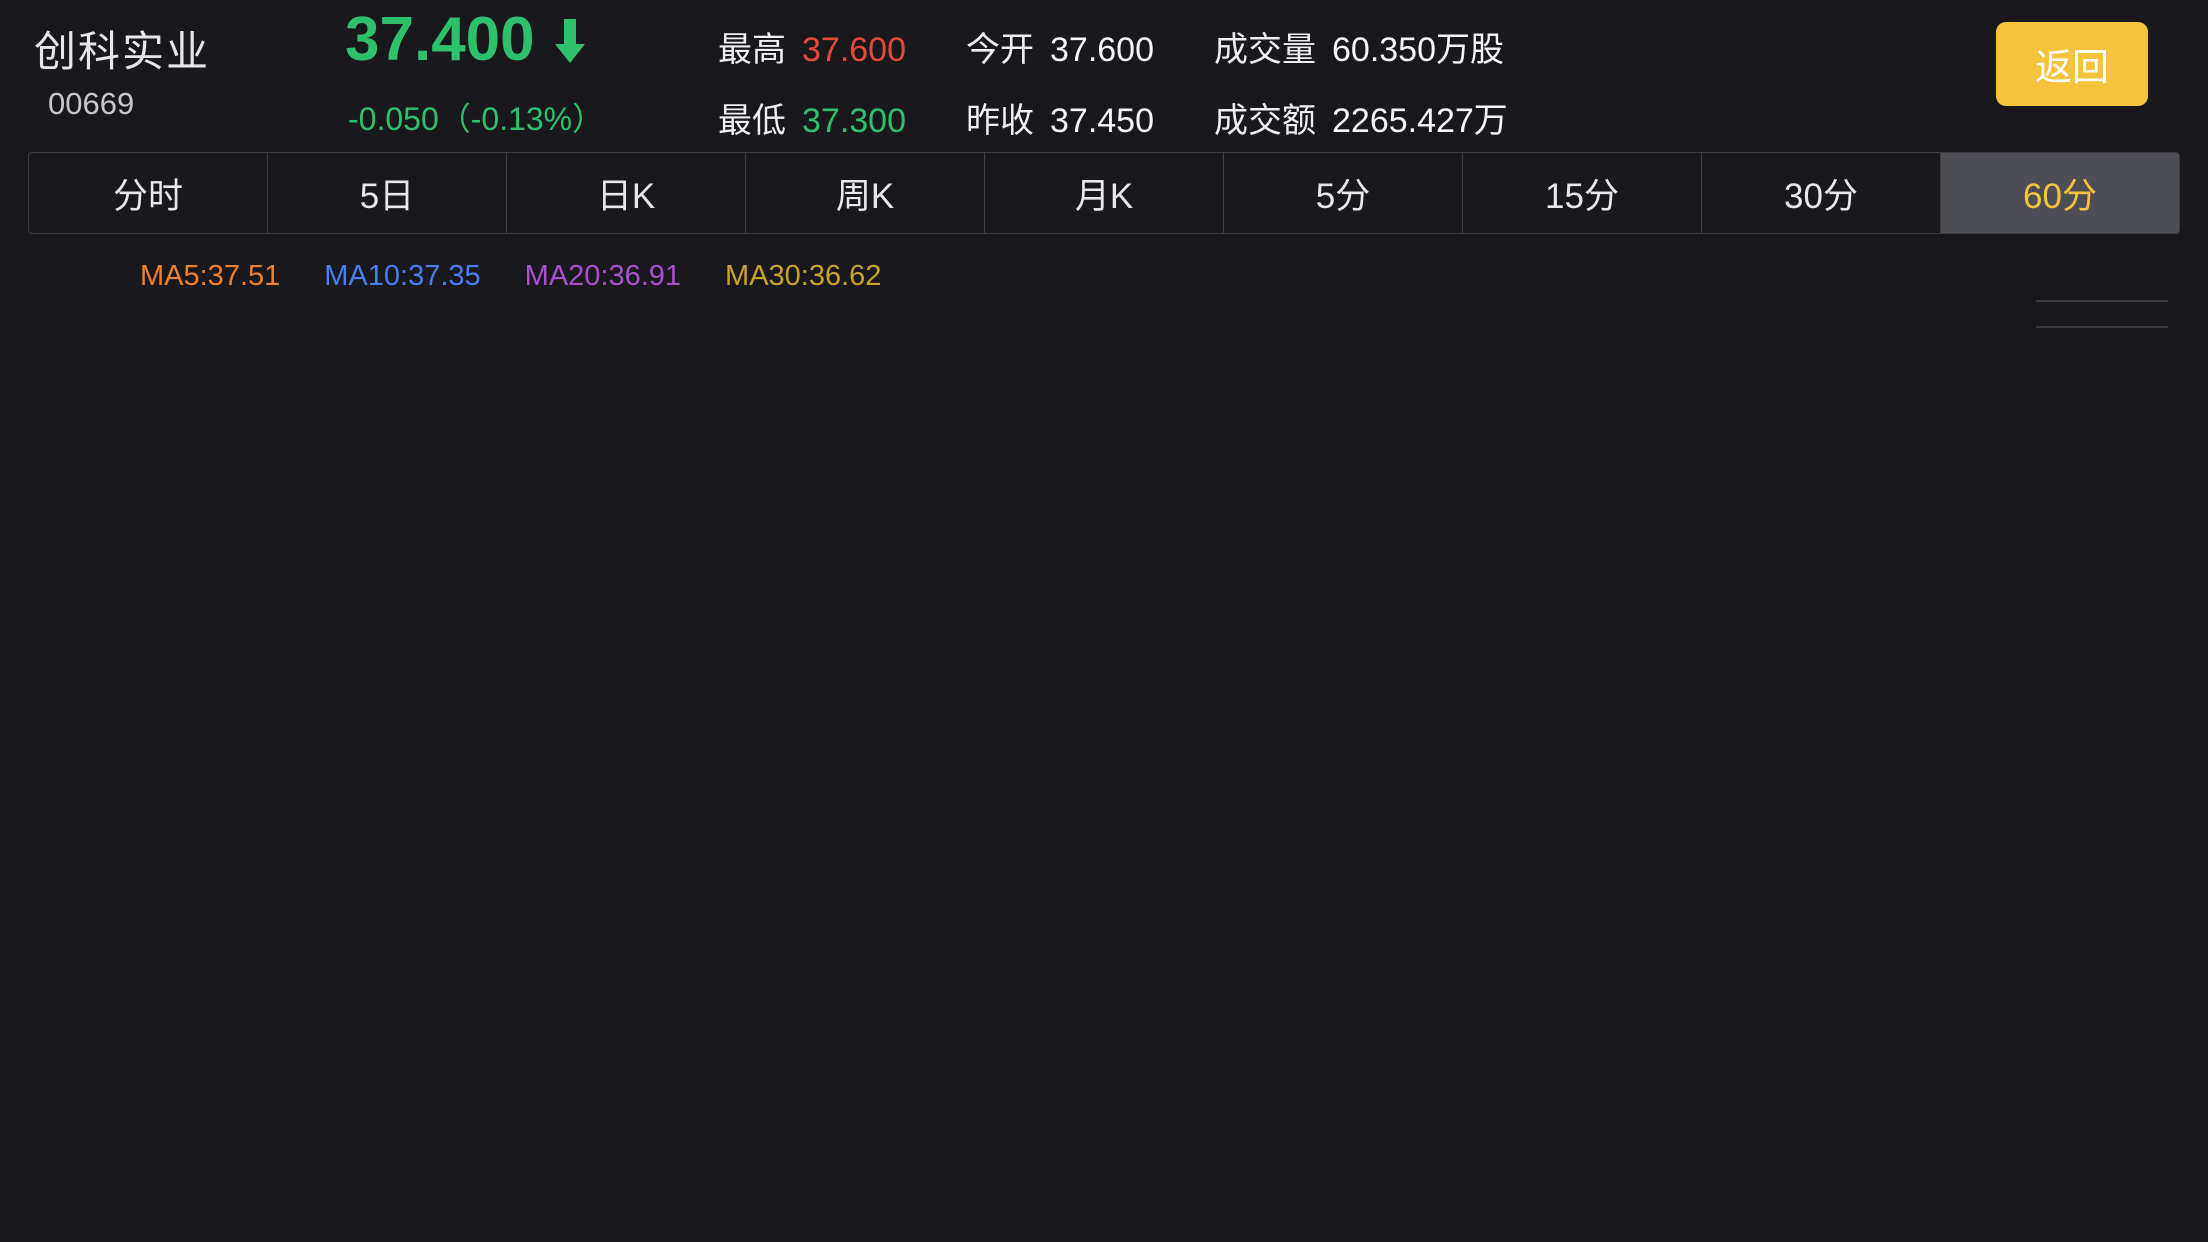  Describe the element at coordinates (1265, 50) in the screenshot. I see `stat-volume-label: 成交量` at that location.